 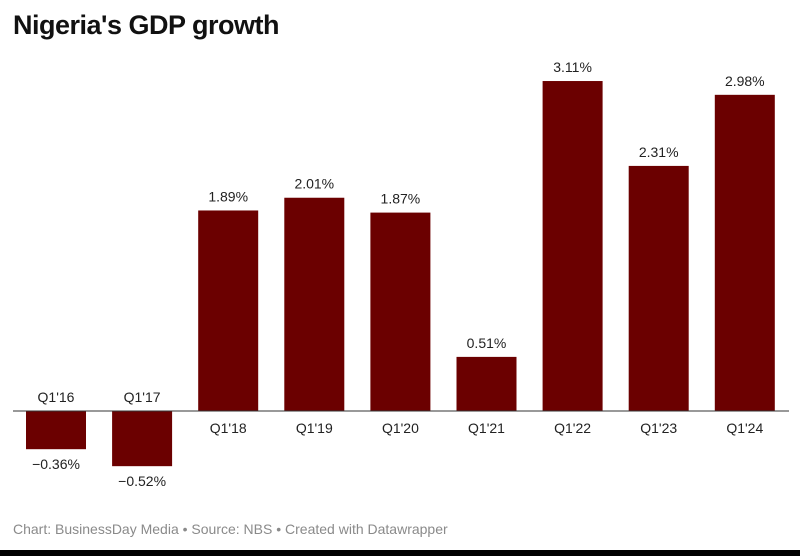 What do you see at coordinates (142, 481) in the screenshot?
I see `data-label: −0.52%` at bounding box center [142, 481].